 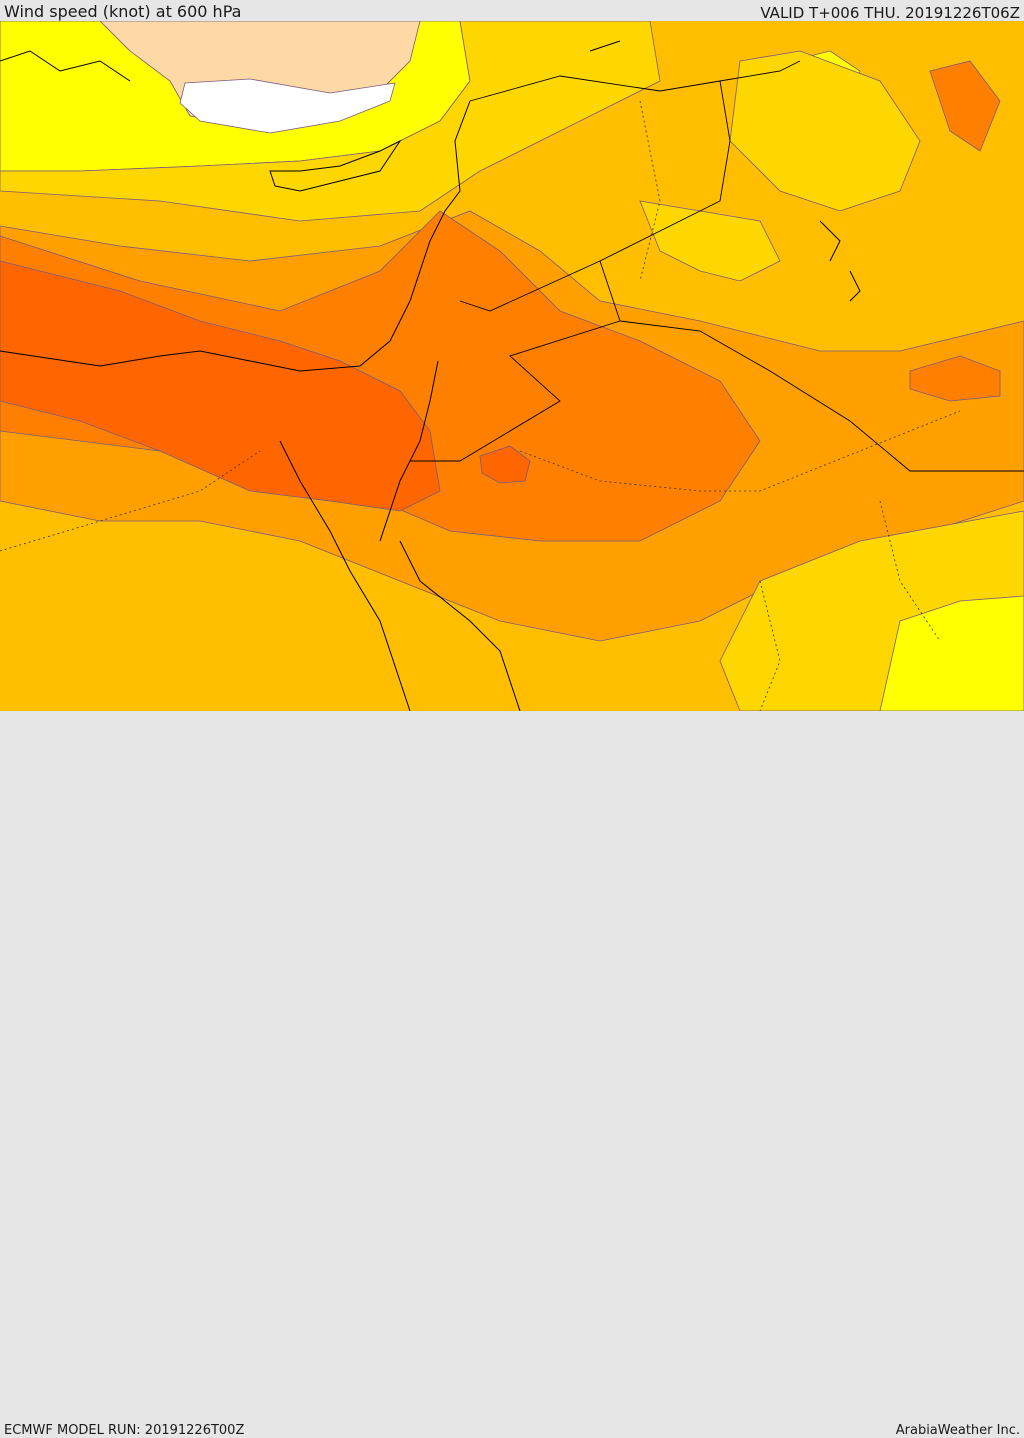 What do you see at coordinates (124, 1430) in the screenshot?
I see `model-run-label: ECMWF MODEL RUN: 20191226T00Z` at bounding box center [124, 1430].